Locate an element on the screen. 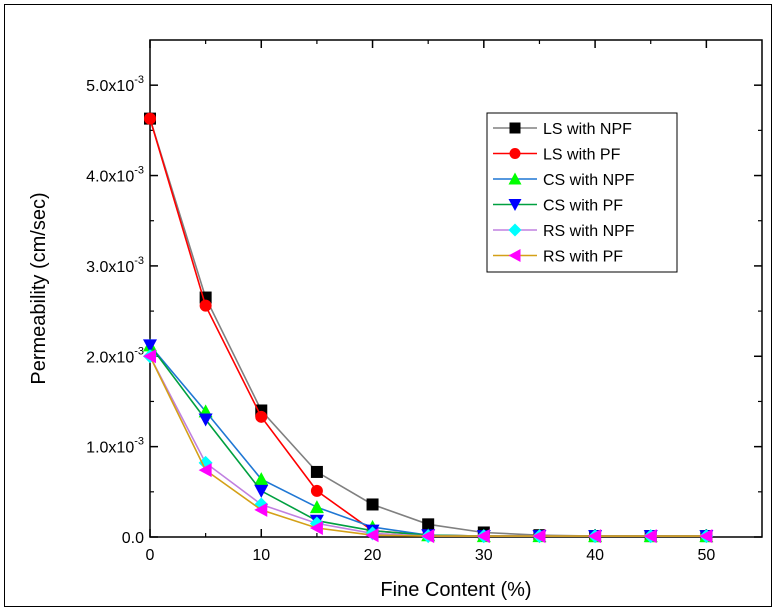  y-tick-label: 0.0 is located at coordinates (133, 538).